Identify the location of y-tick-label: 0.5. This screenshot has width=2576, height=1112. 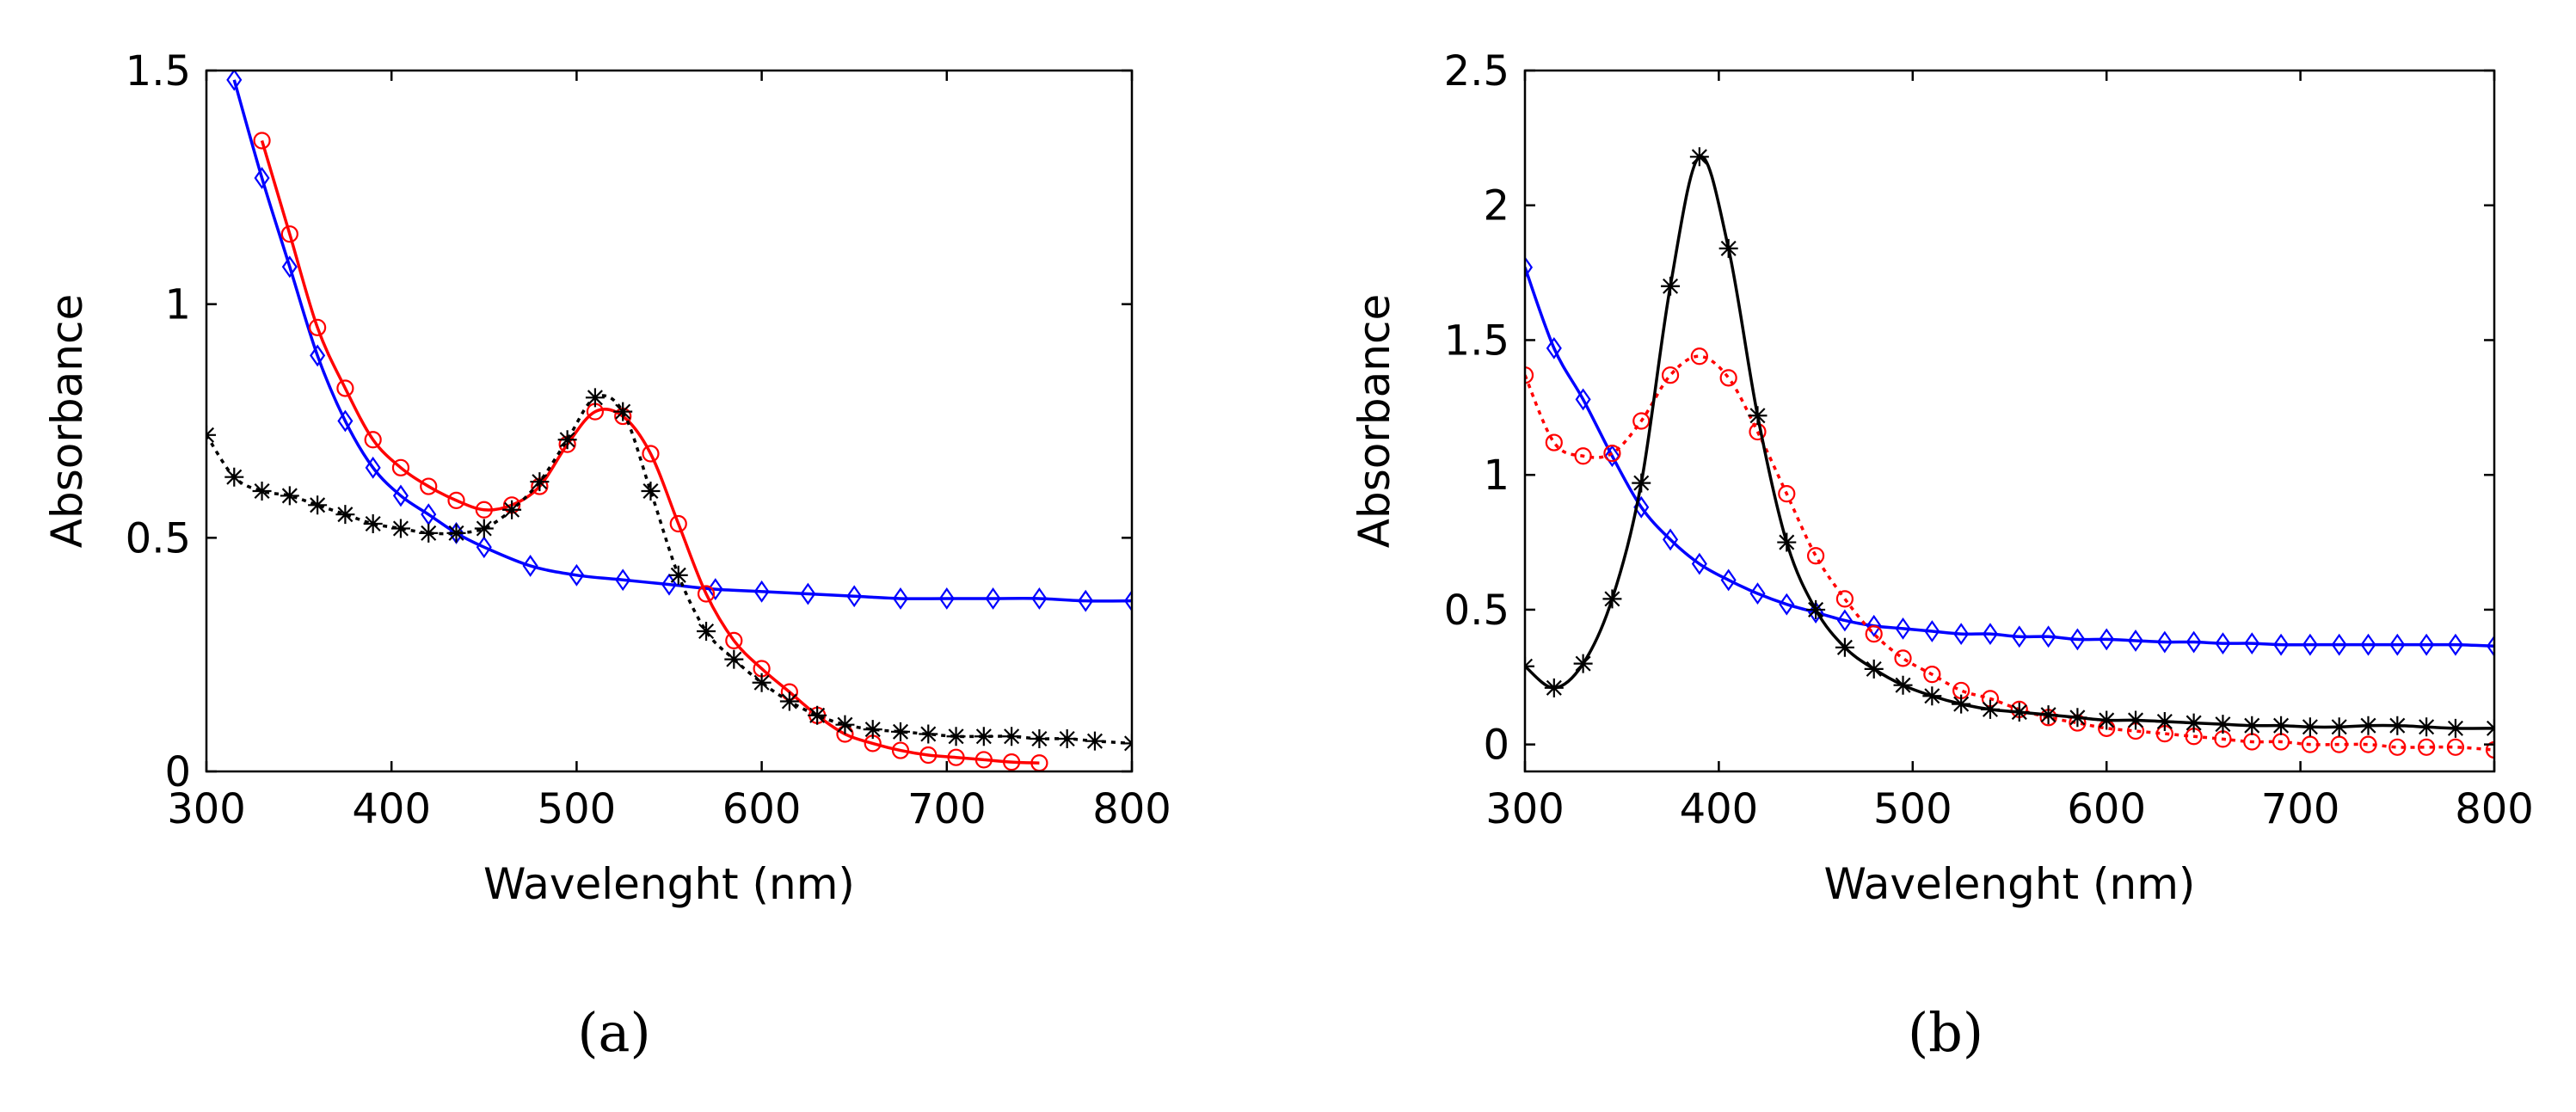
(158, 538).